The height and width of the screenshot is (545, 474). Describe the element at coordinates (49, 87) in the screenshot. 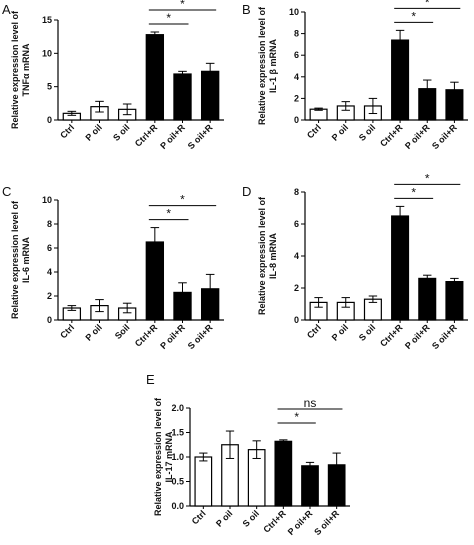

I see `y-tick-label: 5` at that location.